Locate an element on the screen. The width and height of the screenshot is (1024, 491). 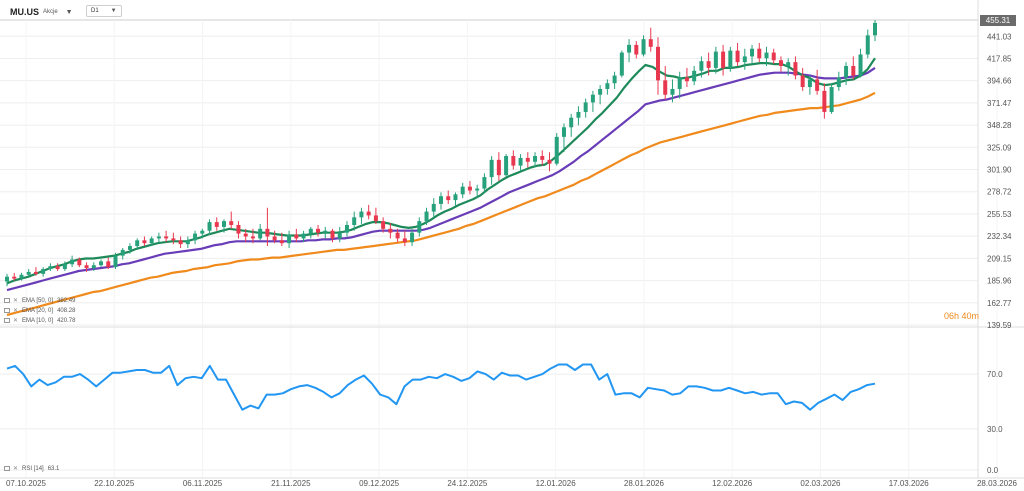
legend-ema10-label: EMA [10, 0] is located at coordinates (37, 321).